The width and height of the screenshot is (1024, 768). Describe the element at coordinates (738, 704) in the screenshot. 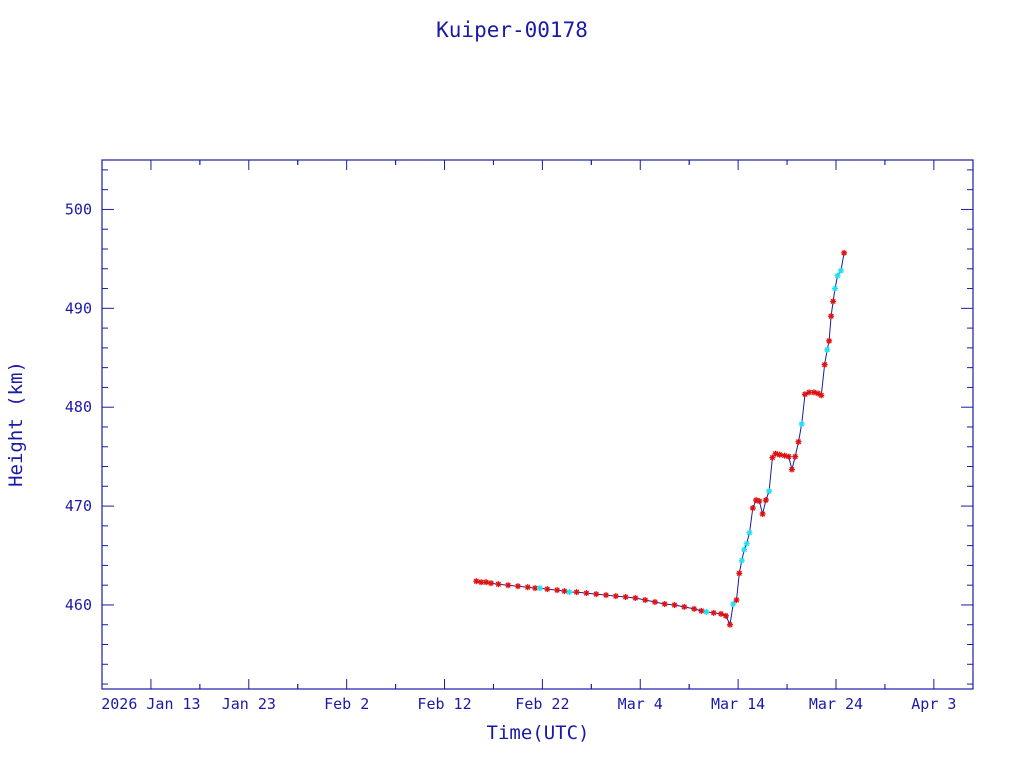

I see `x-tick-label: Mar 14` at that location.